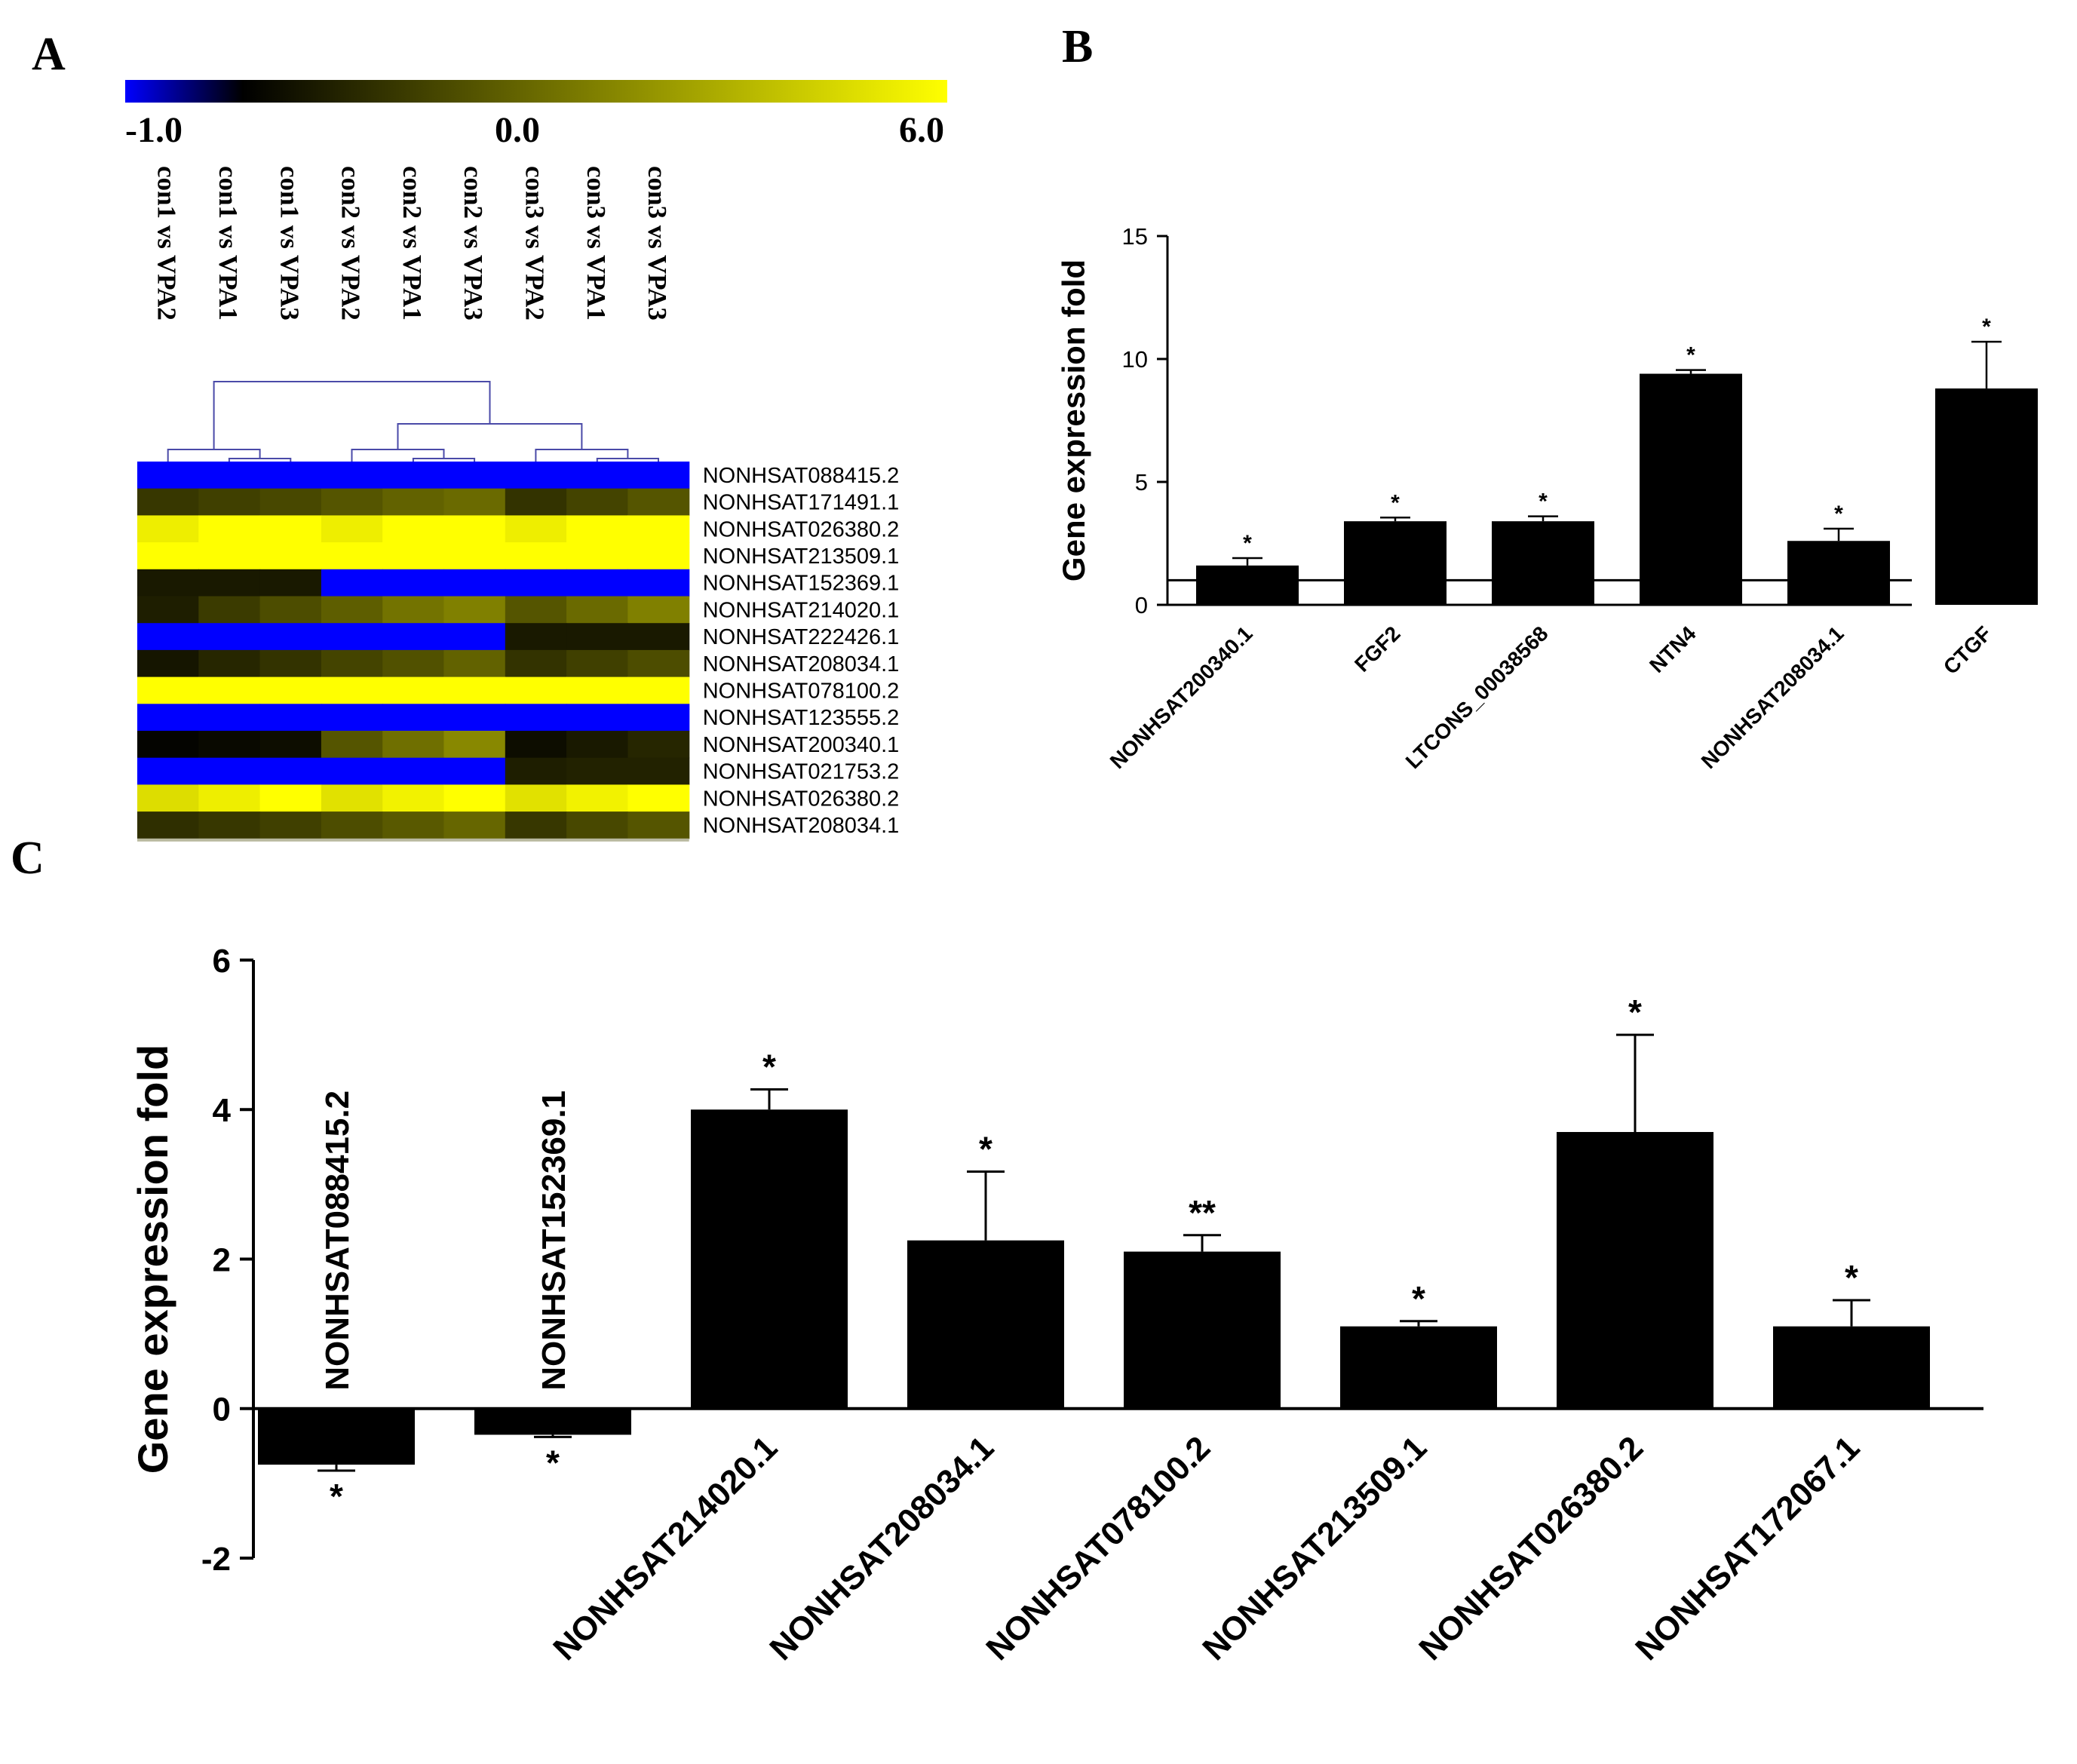  What do you see at coordinates (1314, 1548) in the screenshot?
I see `category-label: NONHSAT213509.1` at bounding box center [1314, 1548].